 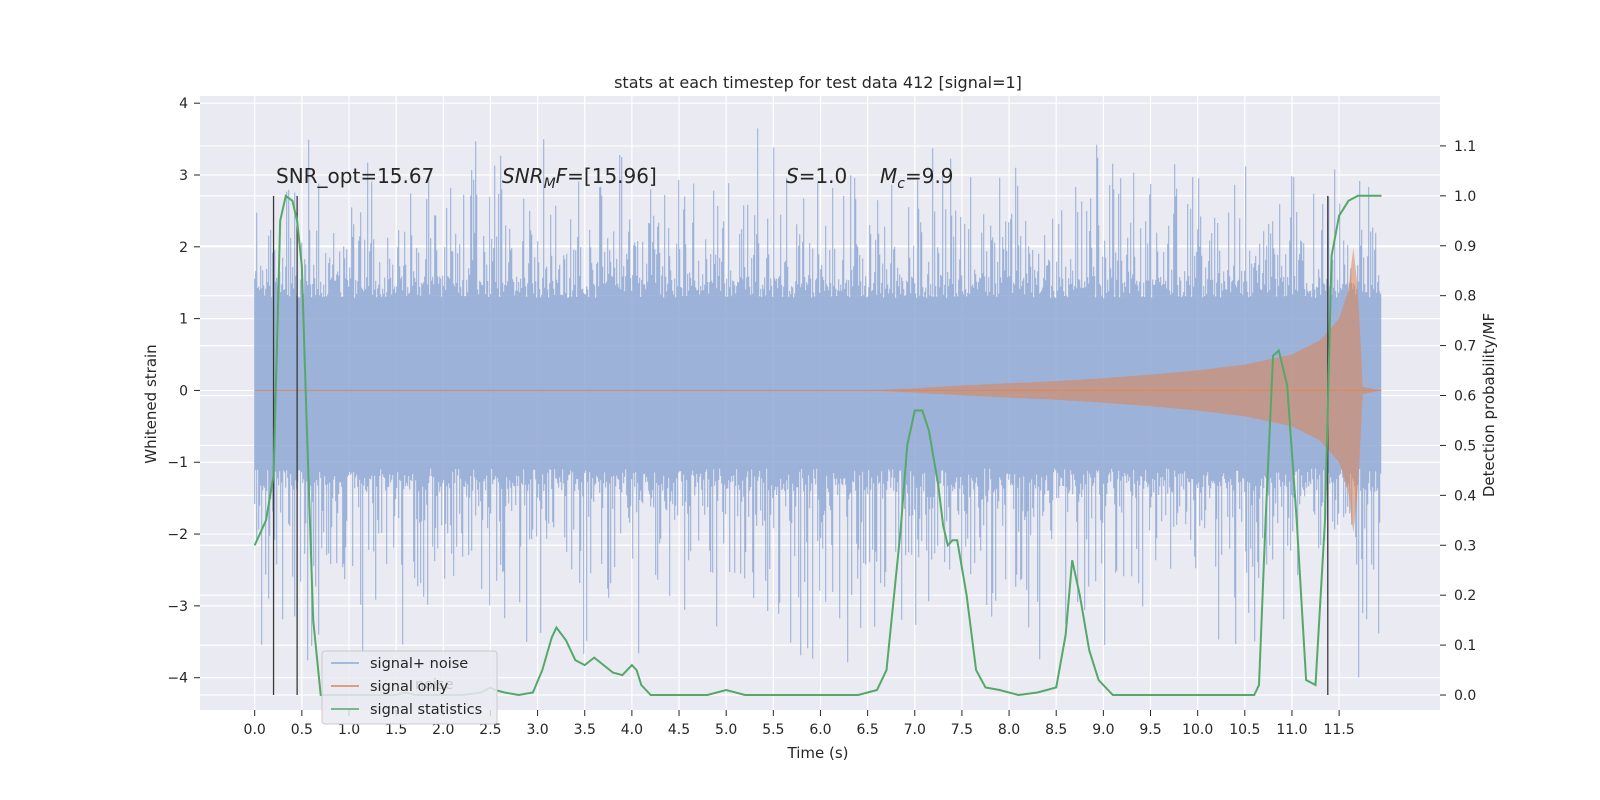 I want to click on x-tick-label: 0.0, so click(x=255, y=730).